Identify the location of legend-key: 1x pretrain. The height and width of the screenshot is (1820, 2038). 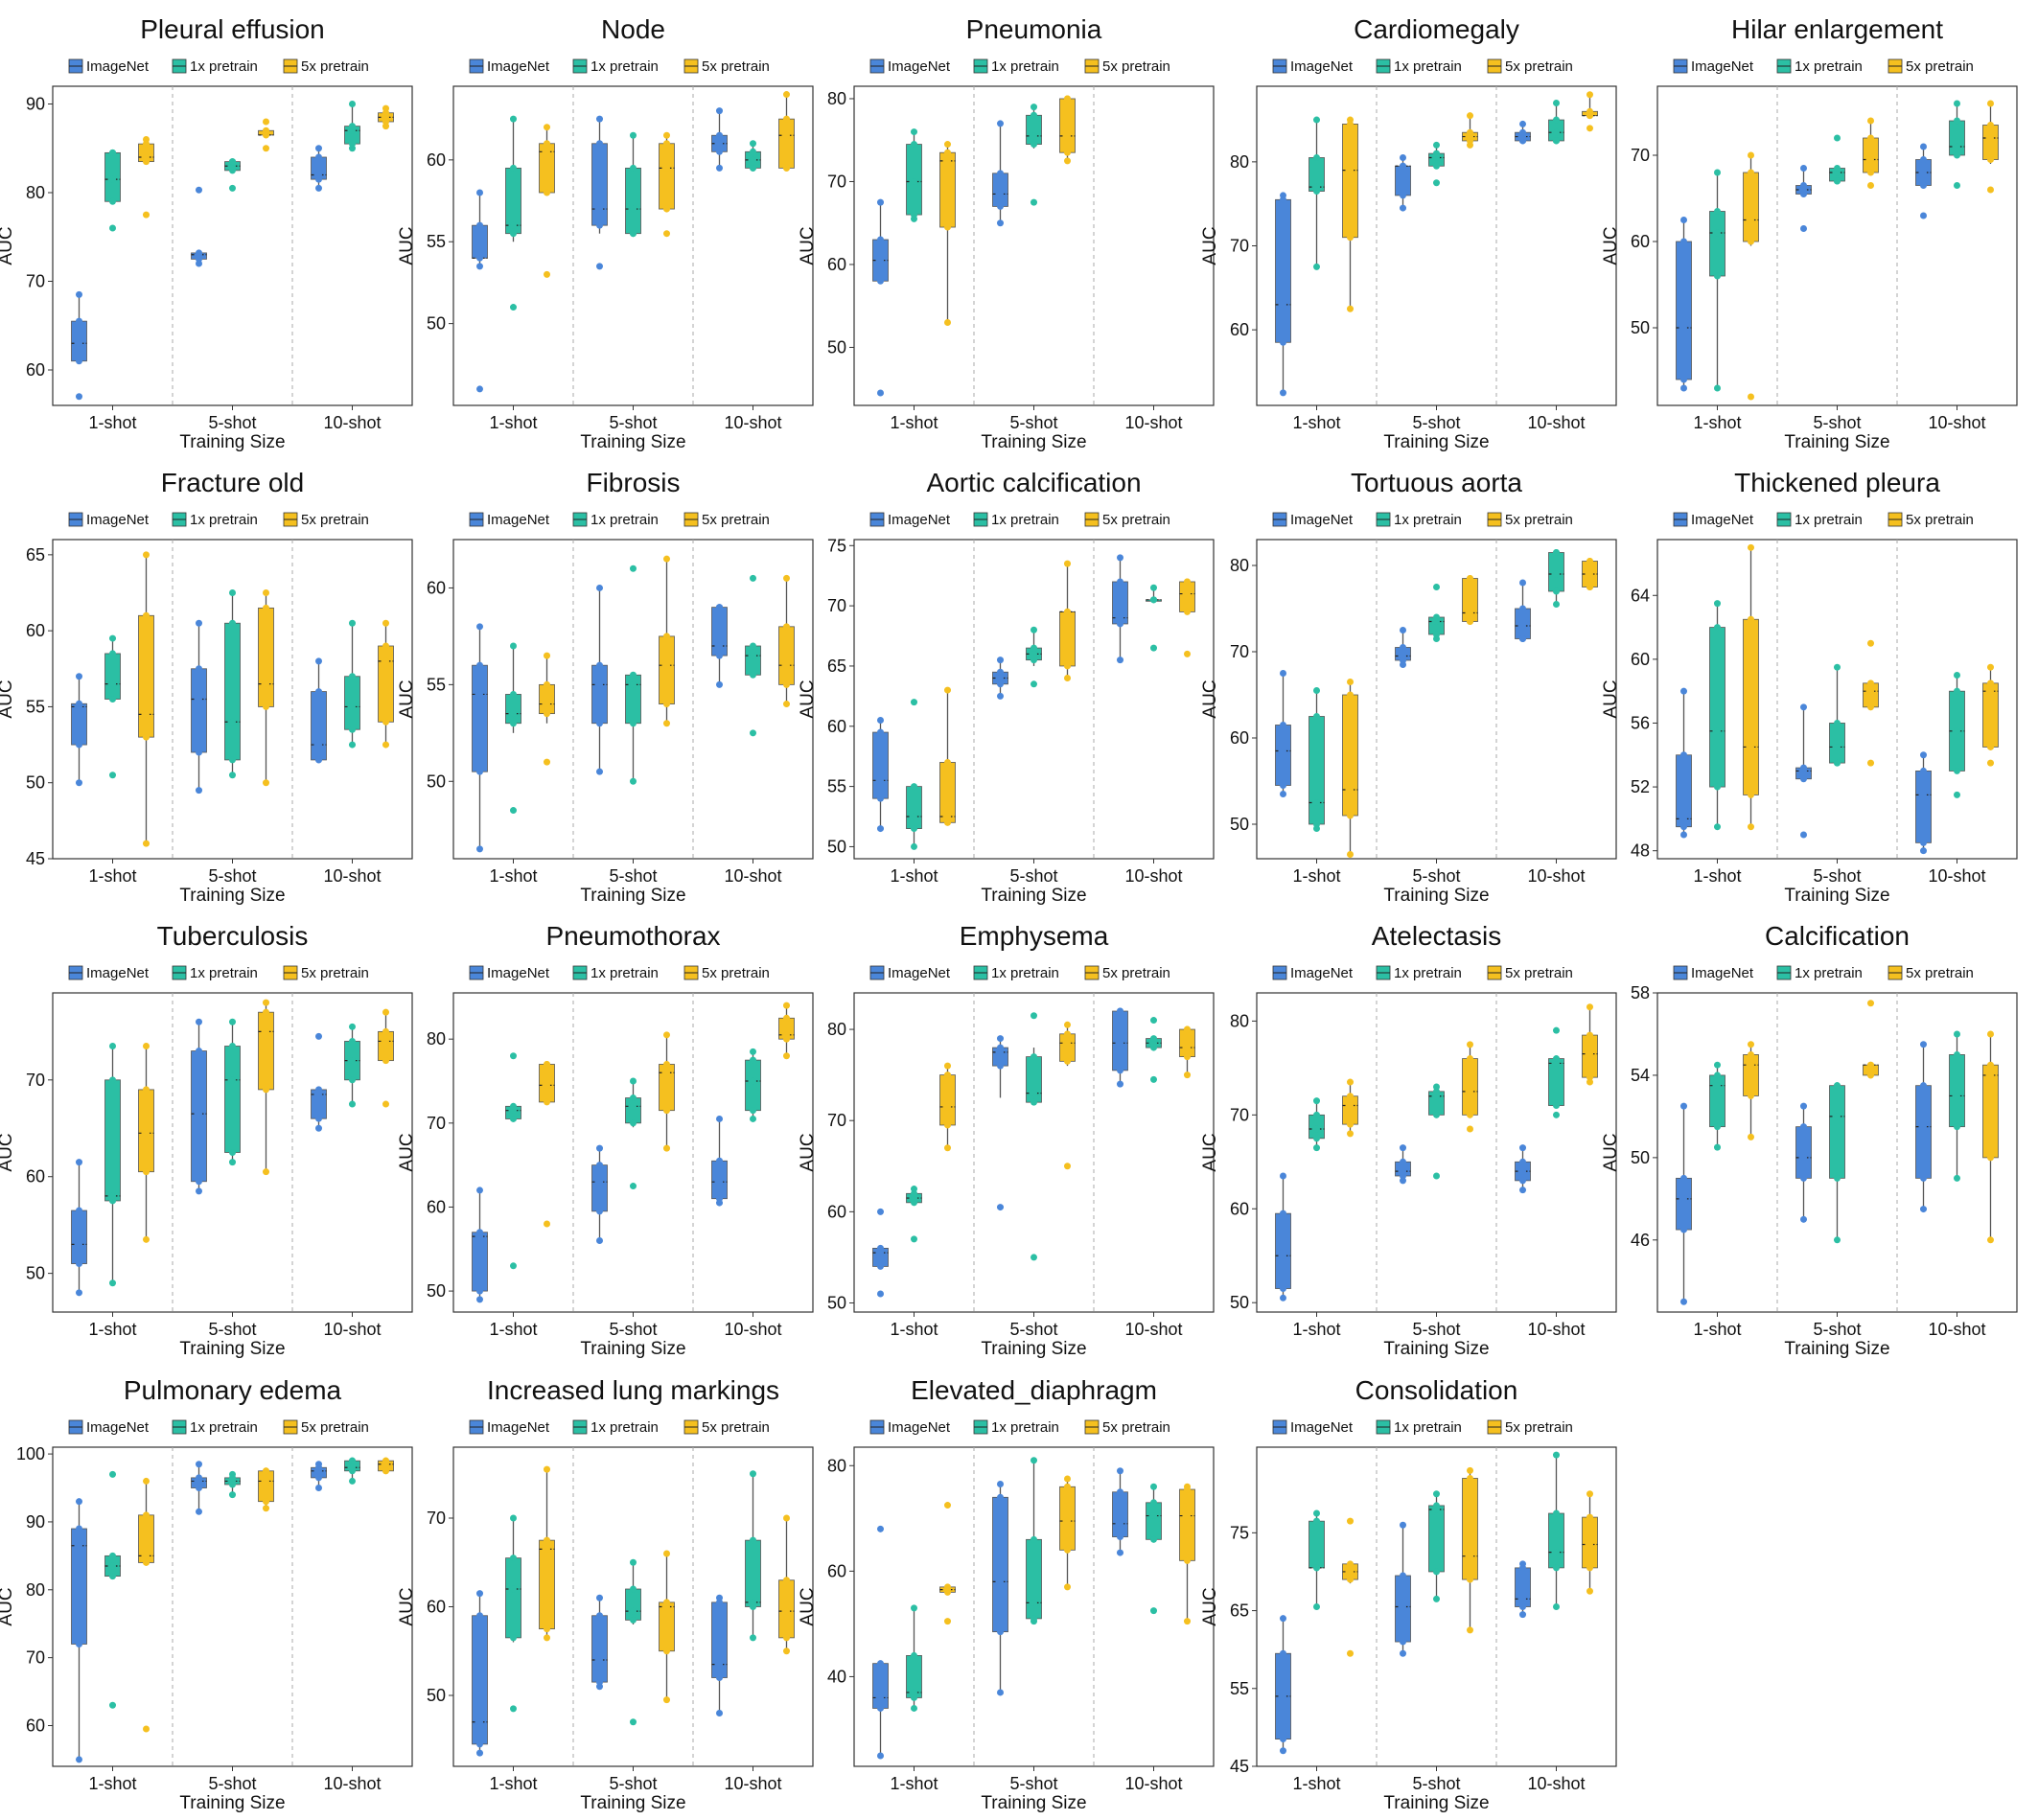
(1016, 66).